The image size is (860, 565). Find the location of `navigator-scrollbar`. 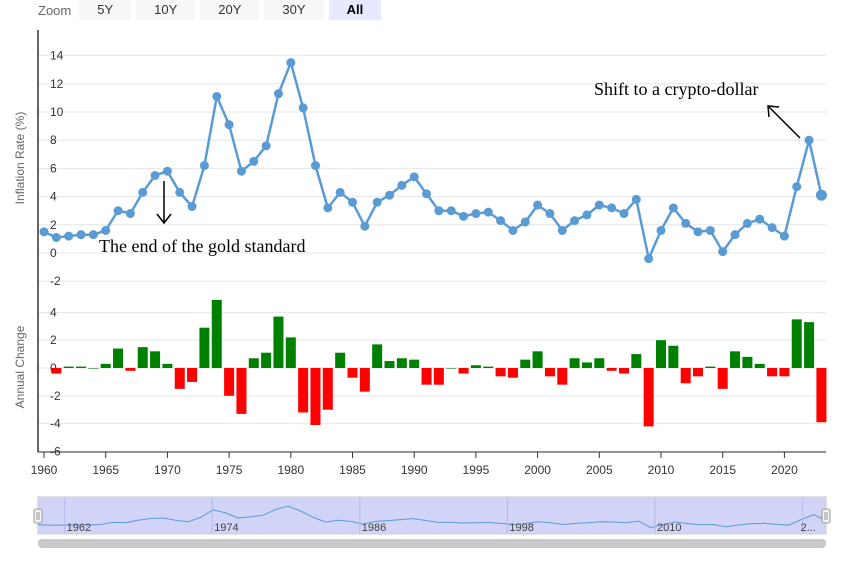

navigator-scrollbar is located at coordinates (432, 543).